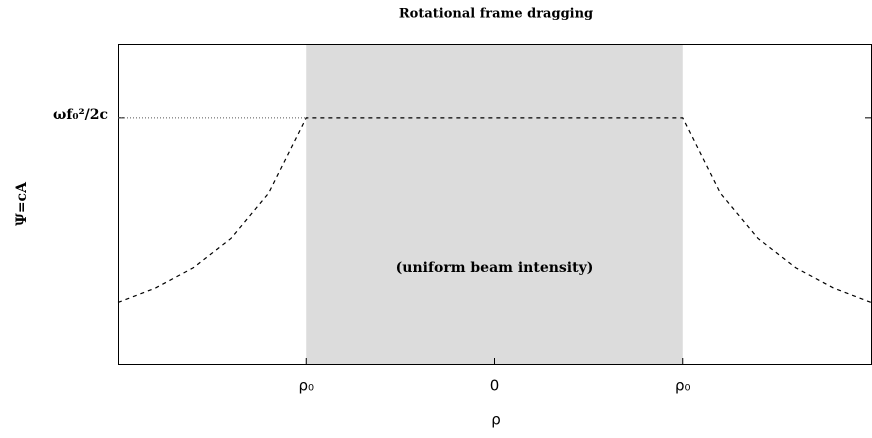 This screenshot has height=438, width=872. What do you see at coordinates (80, 115) in the screenshot?
I see `y-tick-label: ωf₀²/2c` at bounding box center [80, 115].